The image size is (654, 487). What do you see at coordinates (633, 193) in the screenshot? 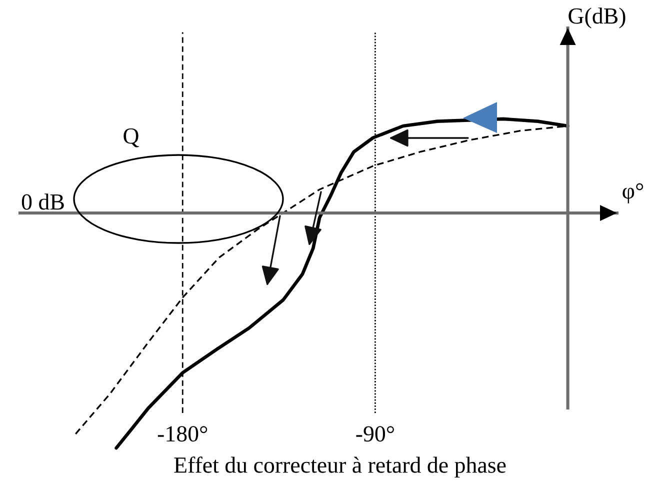
I see `x-axis-title: φ°` at bounding box center [633, 193].